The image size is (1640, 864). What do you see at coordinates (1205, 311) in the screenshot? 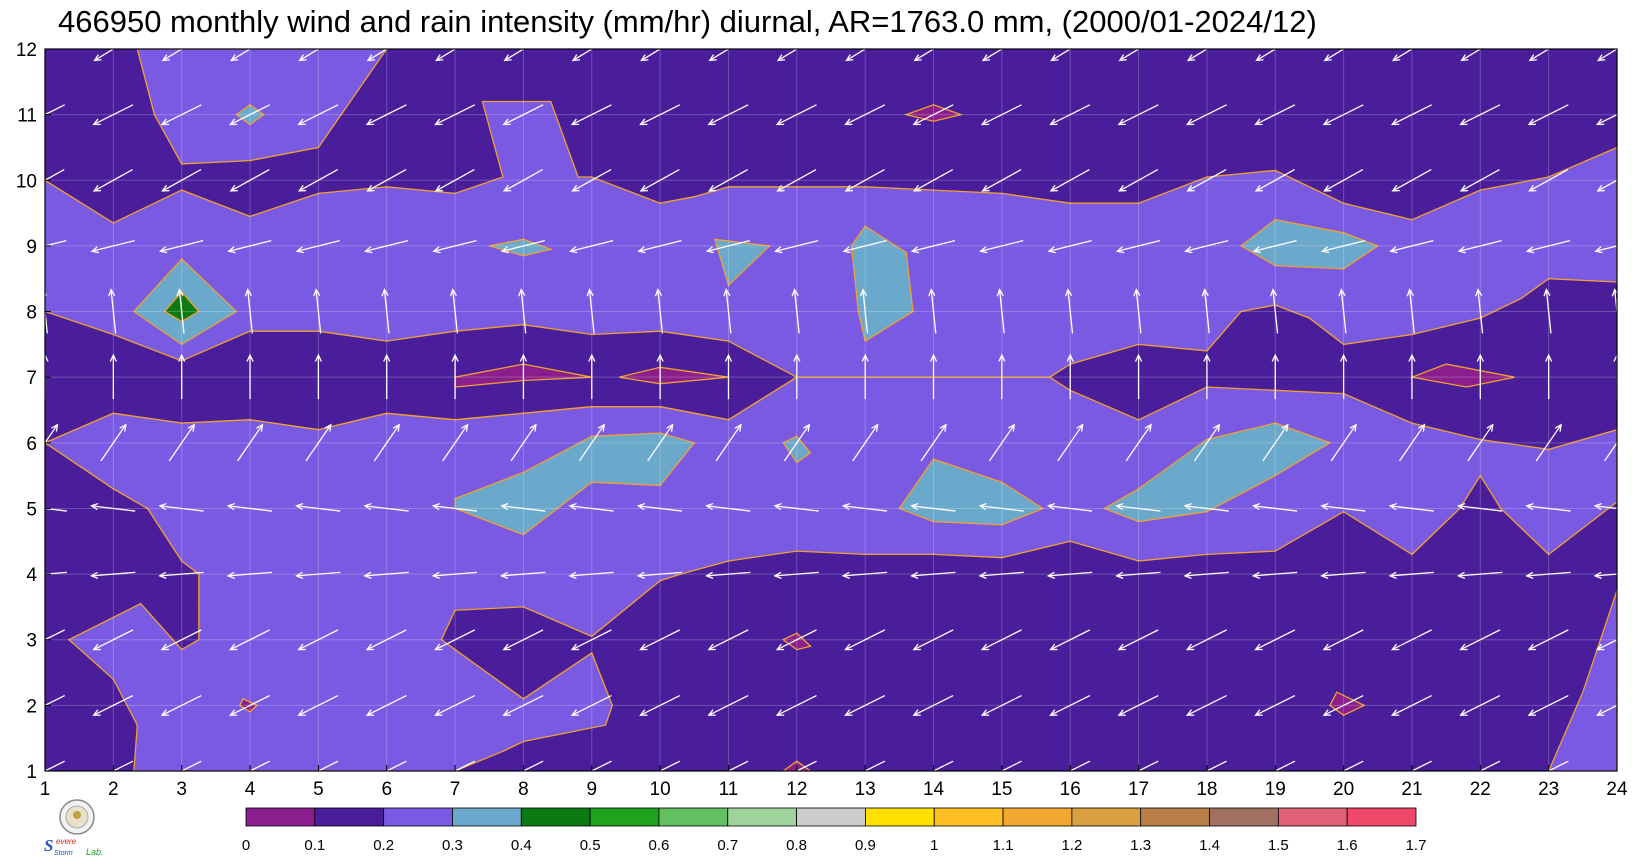
I see `wind-arrow-m8-h18` at bounding box center [1205, 311].